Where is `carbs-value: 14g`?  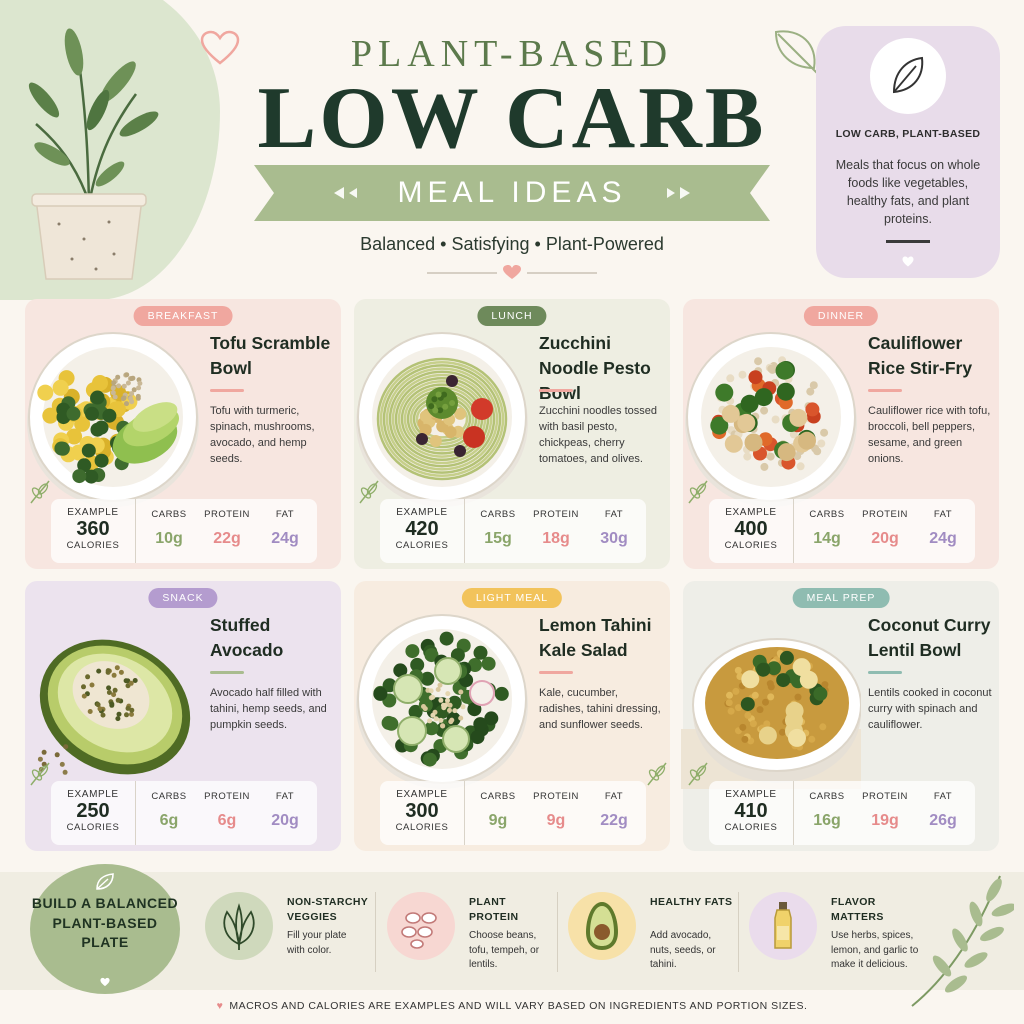
carbs-value: 14g is located at coordinates (827, 538).